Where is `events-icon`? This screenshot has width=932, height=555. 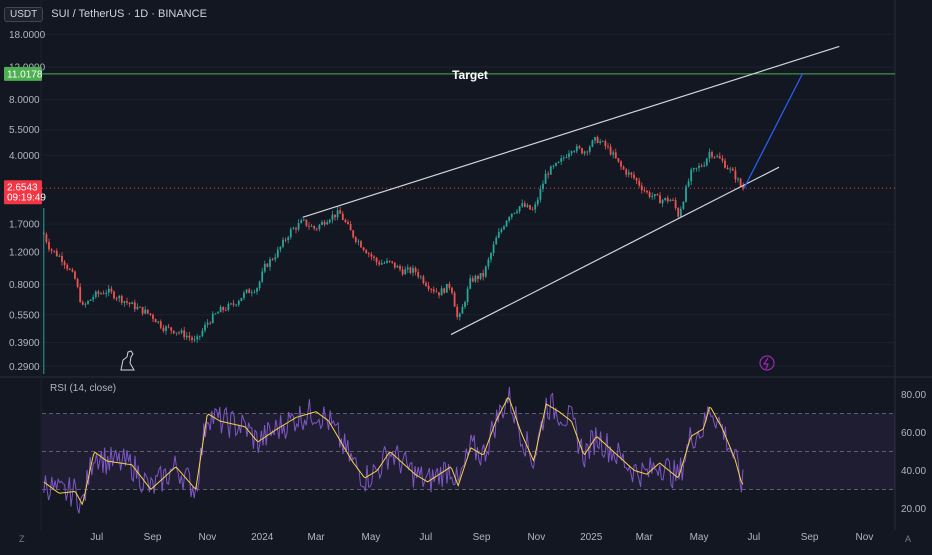
events-icon is located at coordinates (767, 363).